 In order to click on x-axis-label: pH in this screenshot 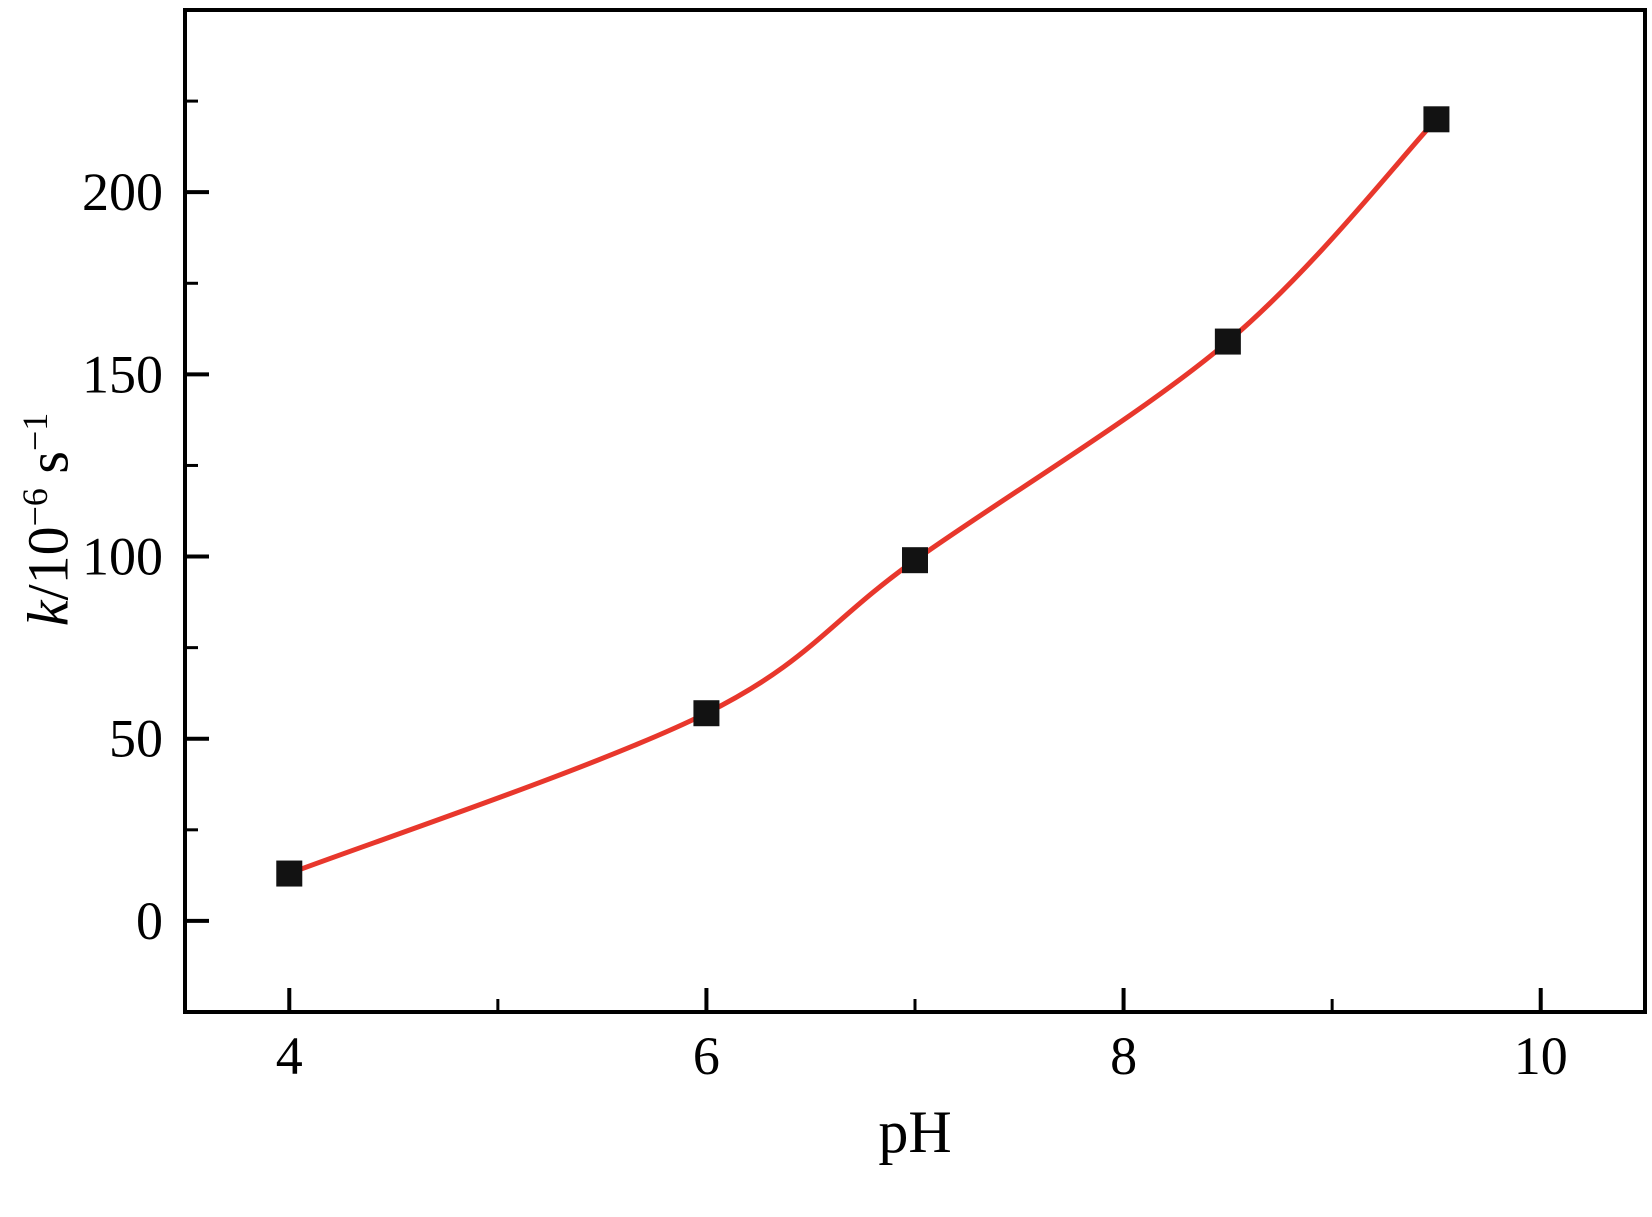, I will do `click(915, 1132)`.